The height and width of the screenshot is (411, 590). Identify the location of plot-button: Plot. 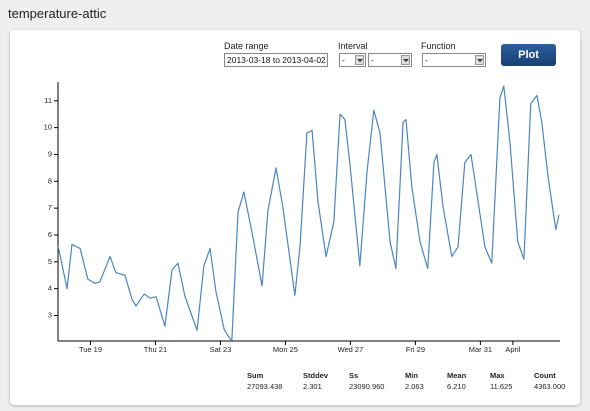
(528, 55).